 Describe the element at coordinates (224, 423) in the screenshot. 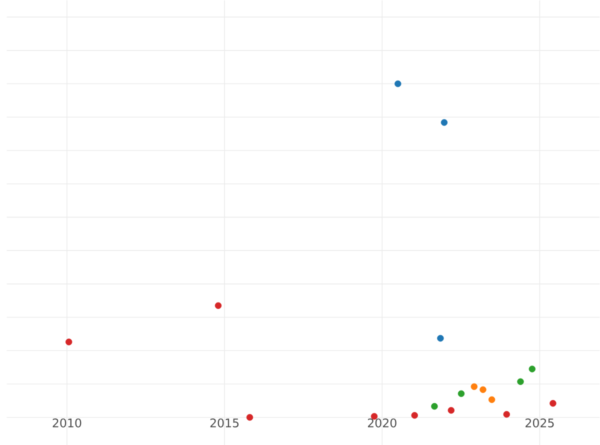

I see `x-tick-label: 2015` at that location.